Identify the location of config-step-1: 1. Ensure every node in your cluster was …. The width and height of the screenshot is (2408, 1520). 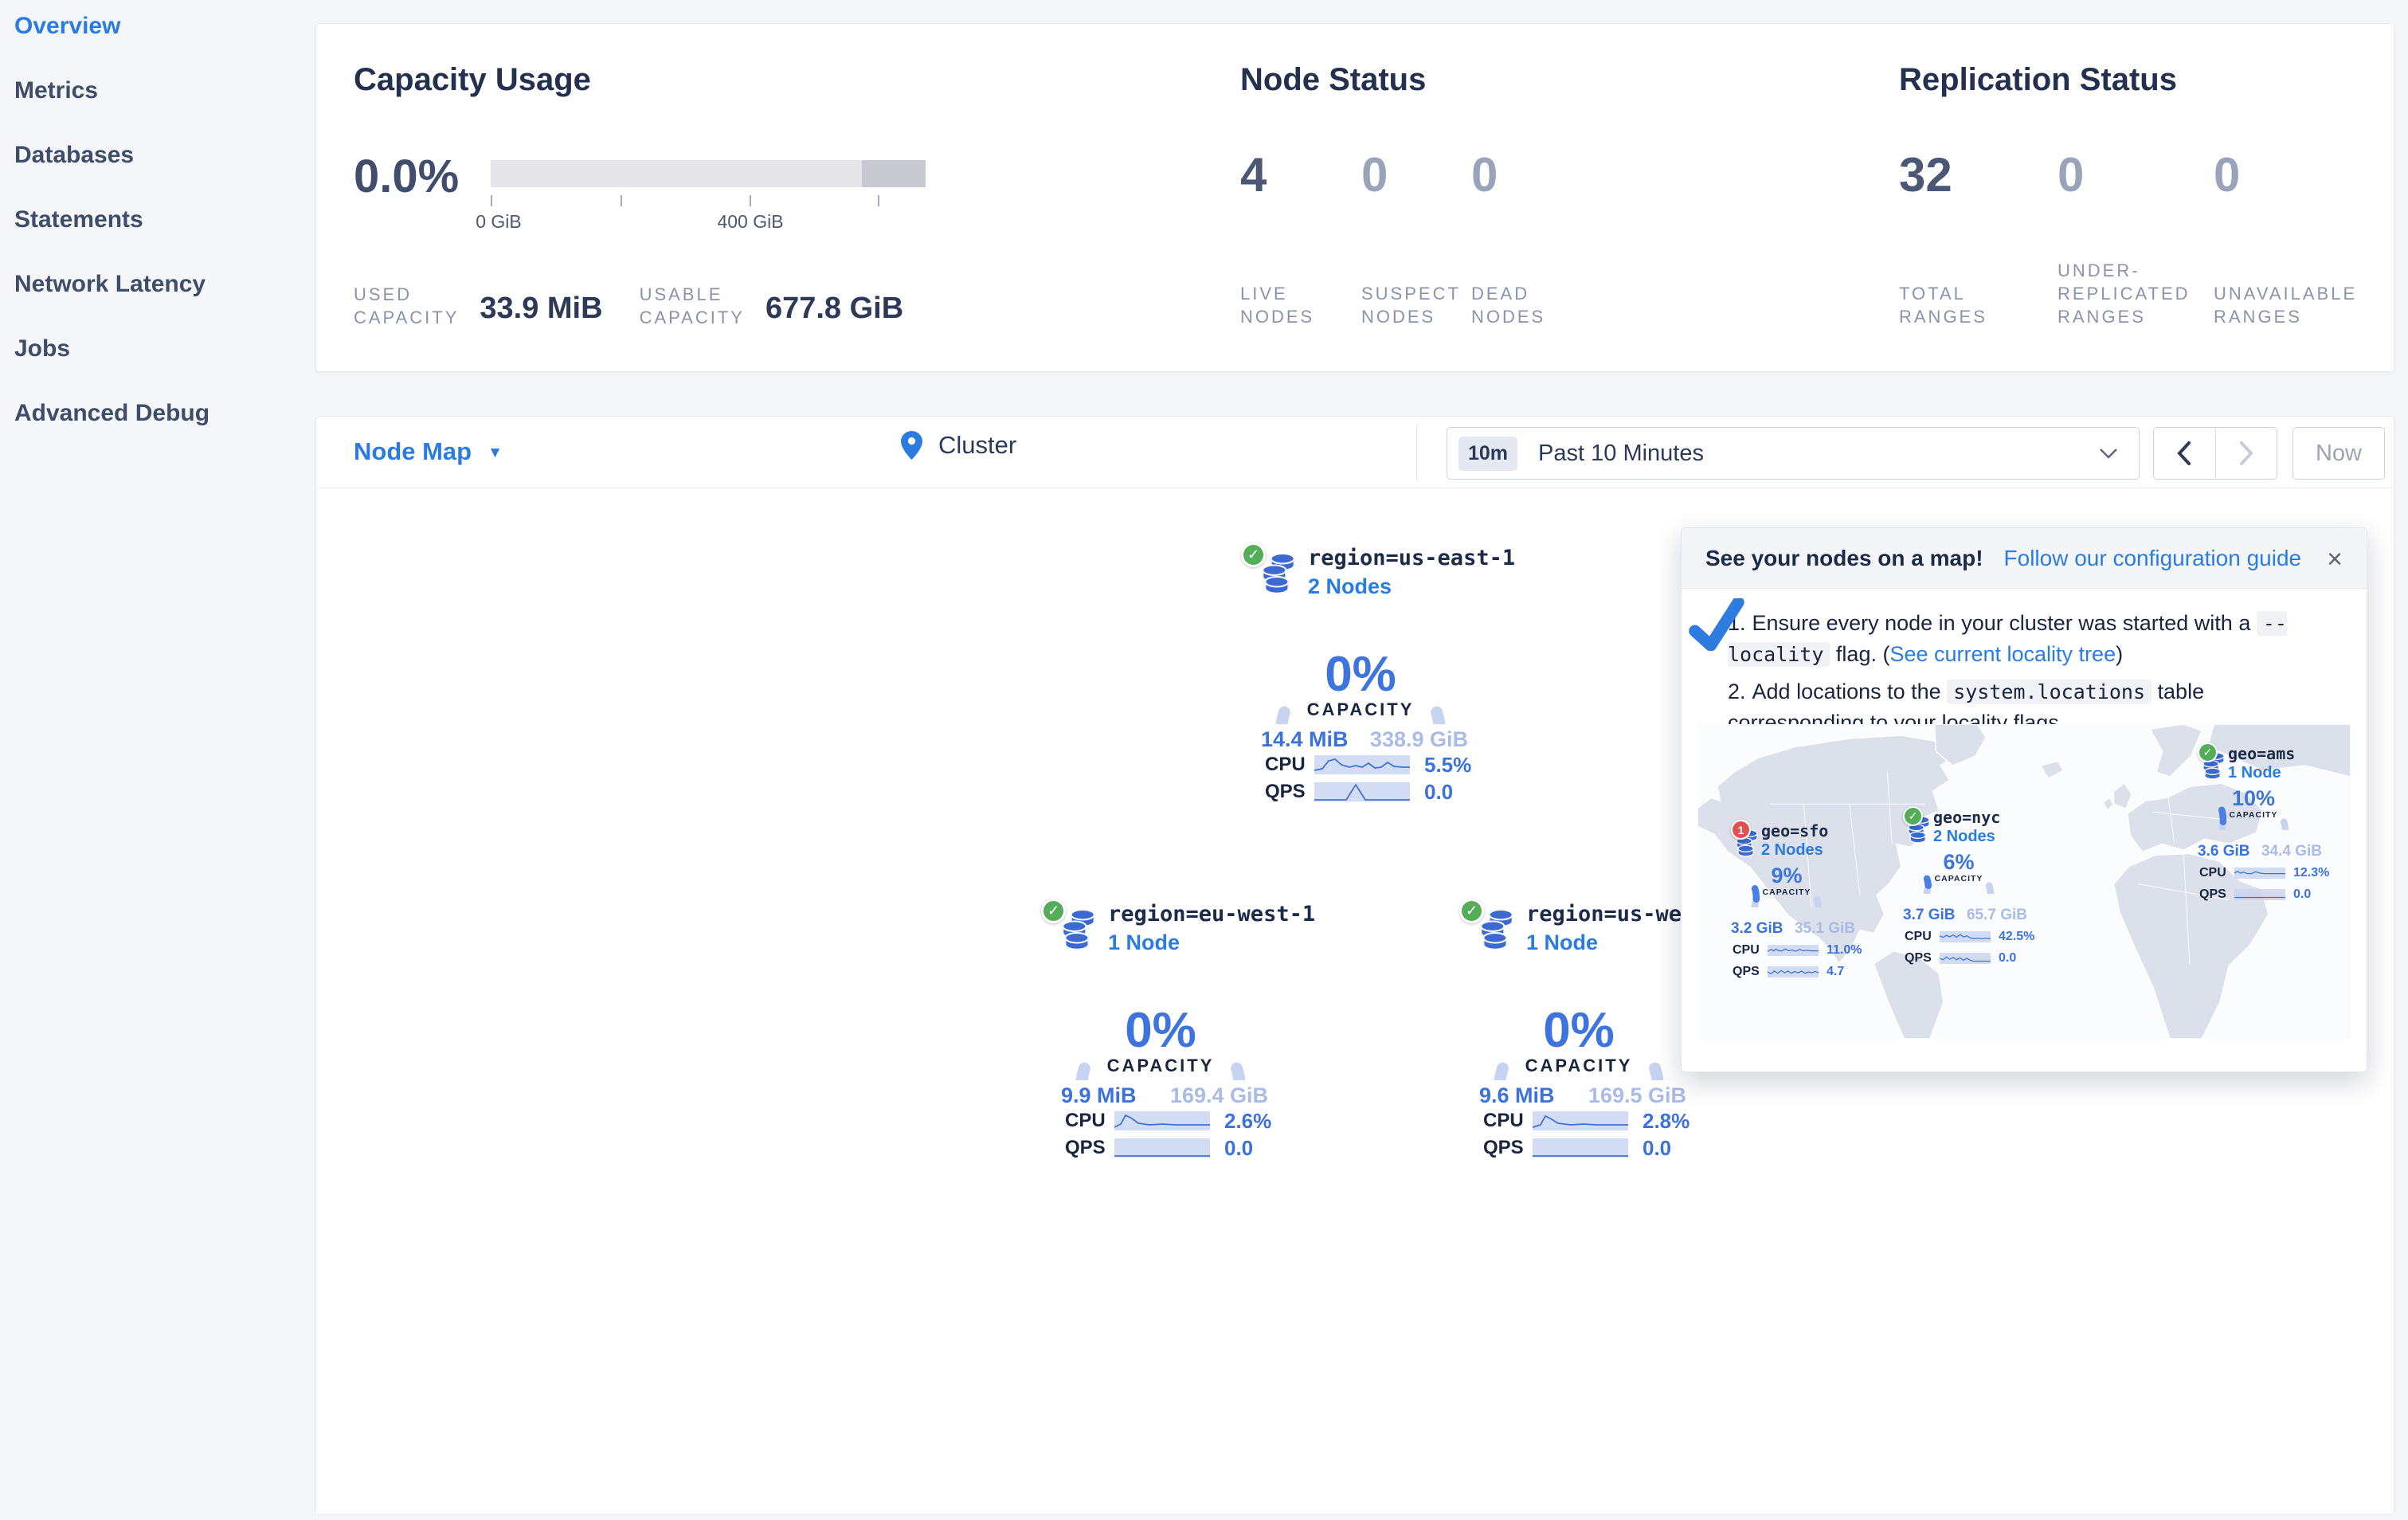
(2008, 639).